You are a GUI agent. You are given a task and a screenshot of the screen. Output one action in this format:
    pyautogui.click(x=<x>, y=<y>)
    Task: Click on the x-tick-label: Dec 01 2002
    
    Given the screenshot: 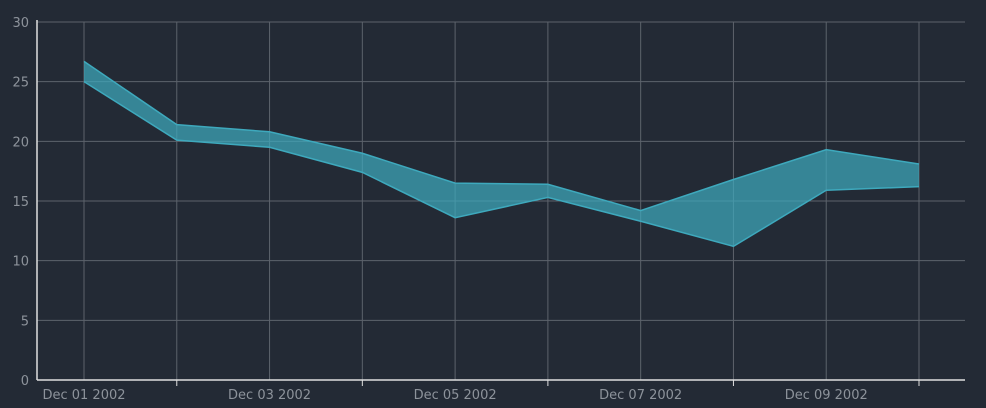 What is the action you would take?
    pyautogui.click(x=83, y=395)
    